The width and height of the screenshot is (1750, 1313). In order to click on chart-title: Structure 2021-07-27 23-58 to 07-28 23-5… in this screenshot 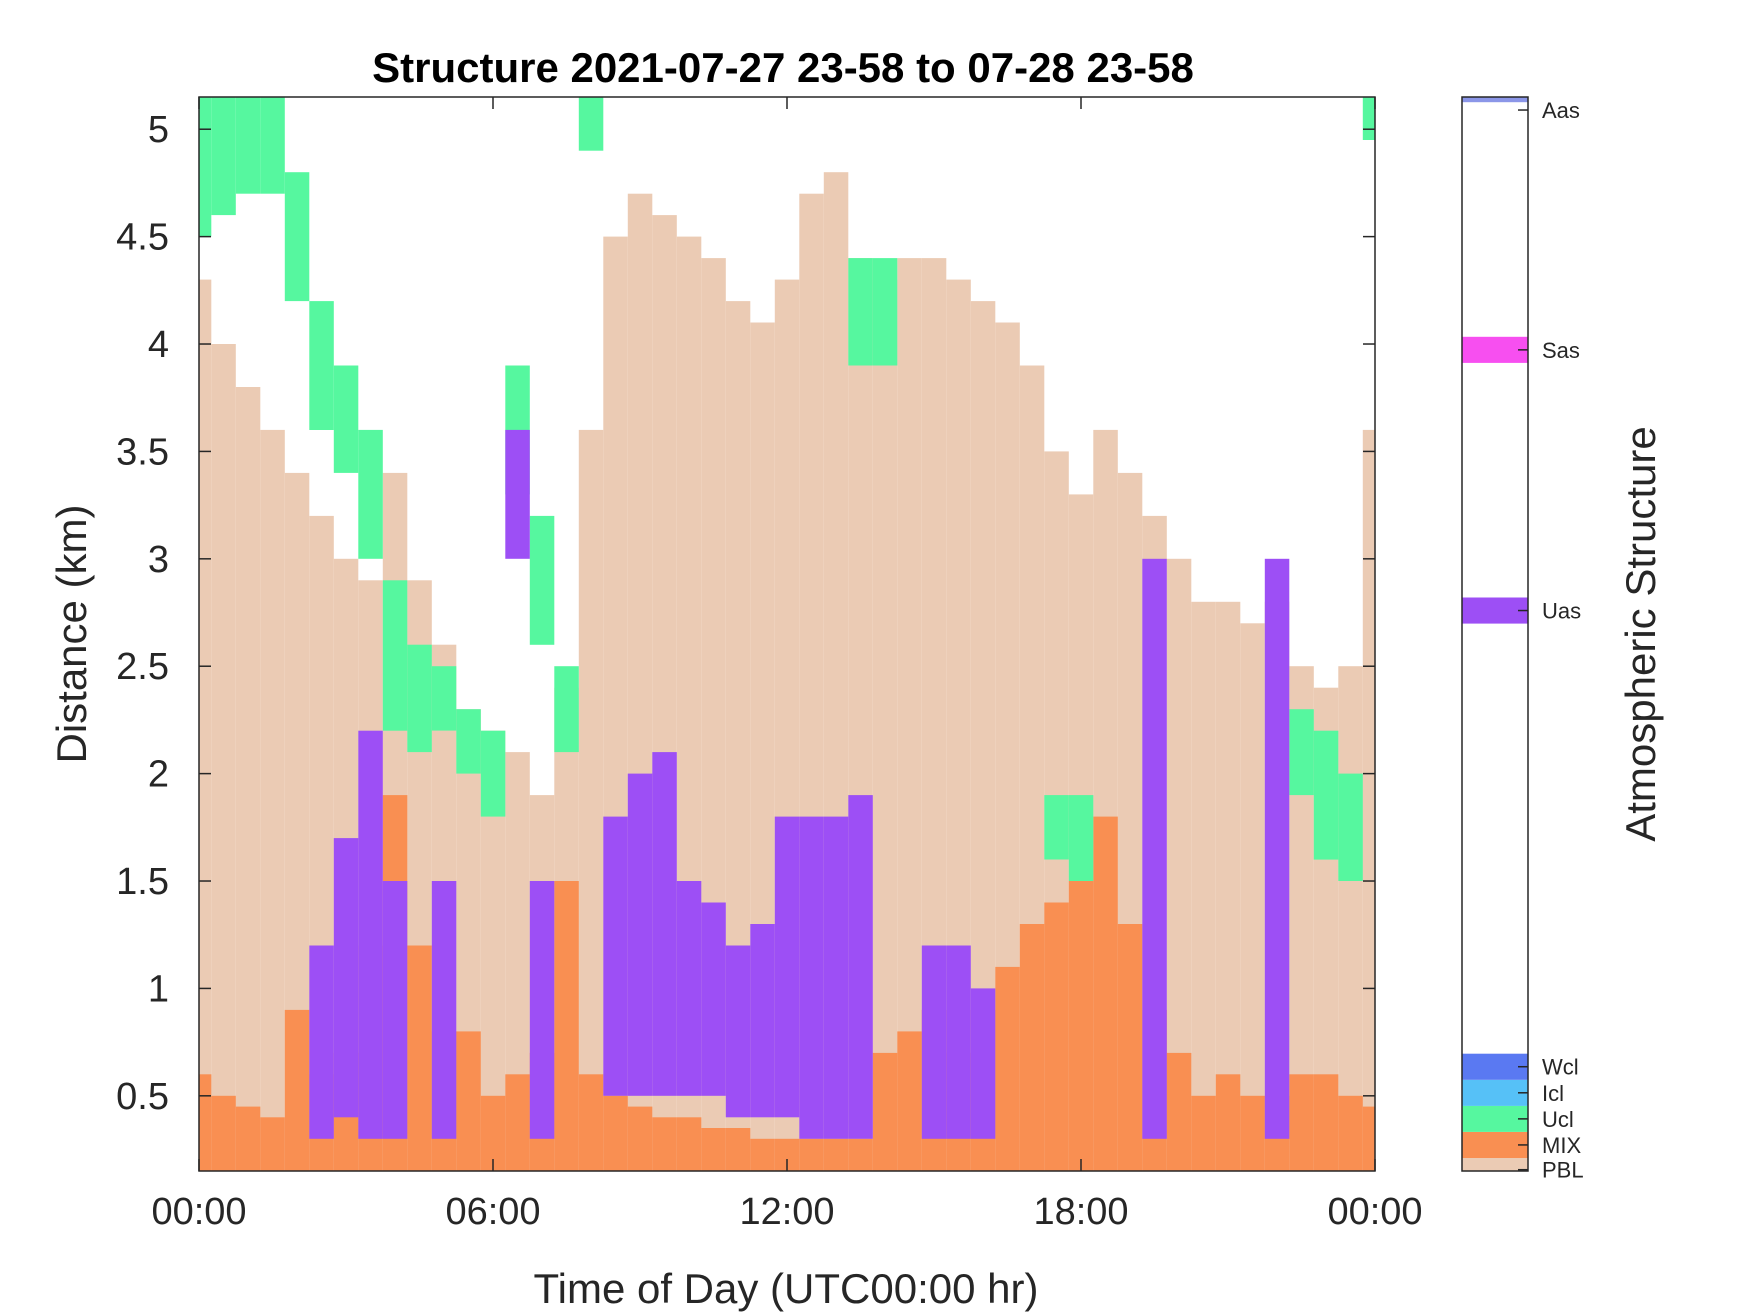, I will do `click(783, 67)`.